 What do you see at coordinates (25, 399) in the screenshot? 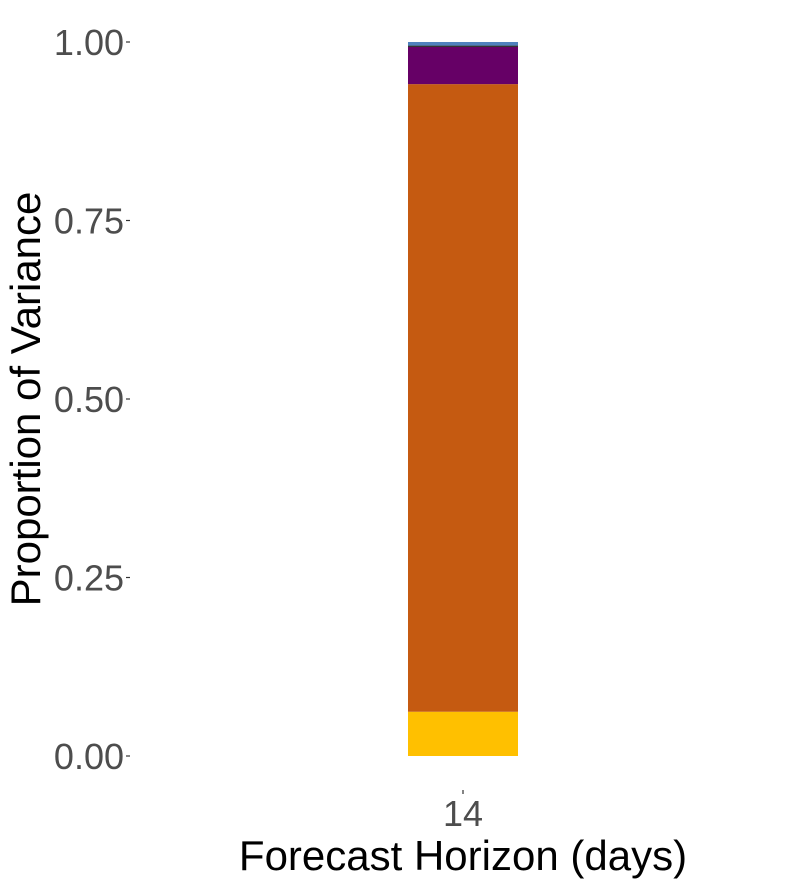
I see `y-axis-title: Proportion of Variance` at bounding box center [25, 399].